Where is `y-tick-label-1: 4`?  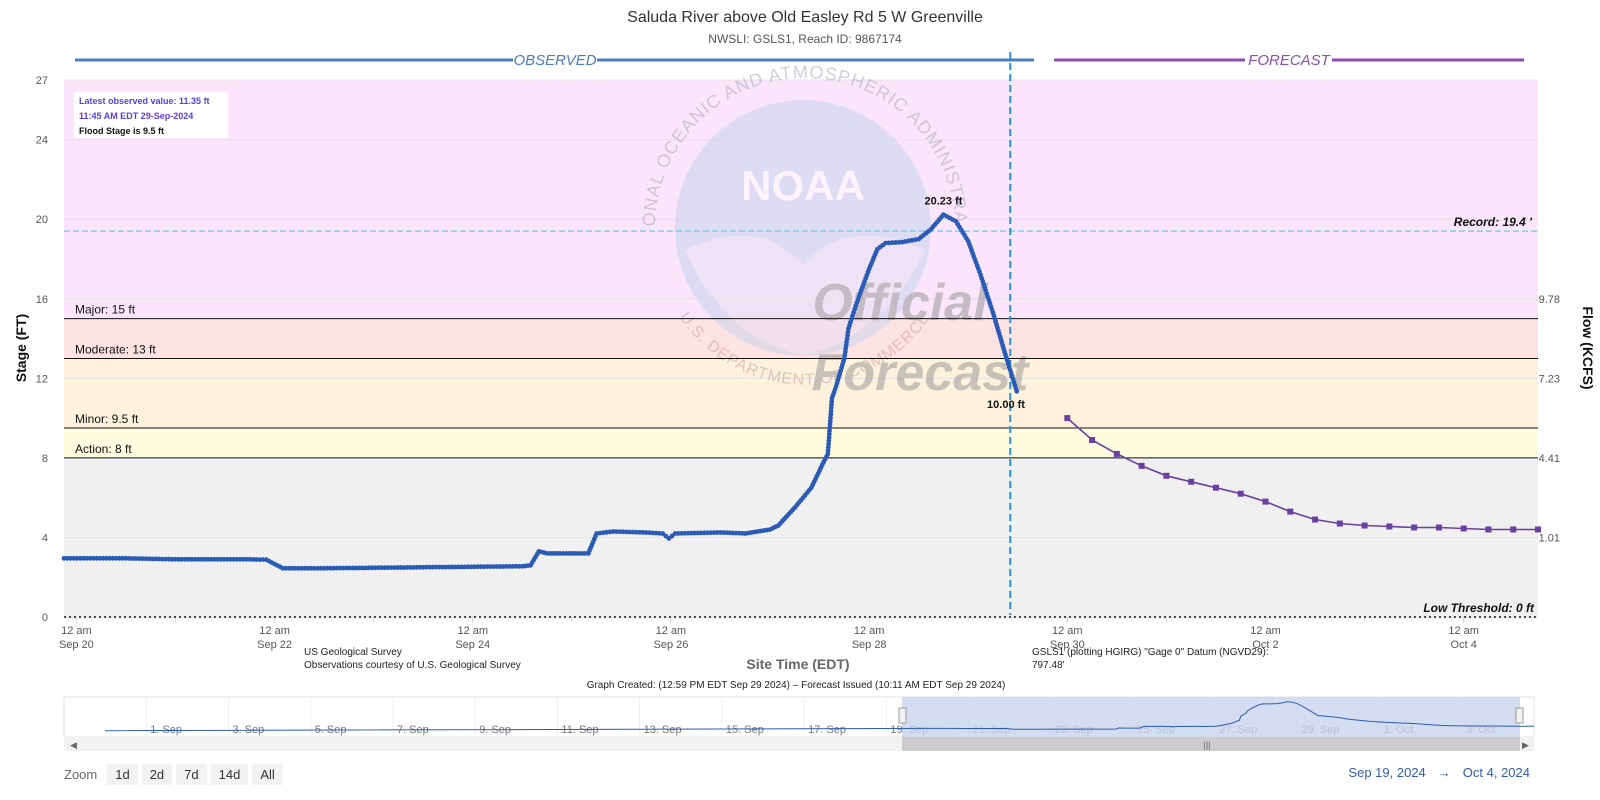 y-tick-label-1: 4 is located at coordinates (45, 538).